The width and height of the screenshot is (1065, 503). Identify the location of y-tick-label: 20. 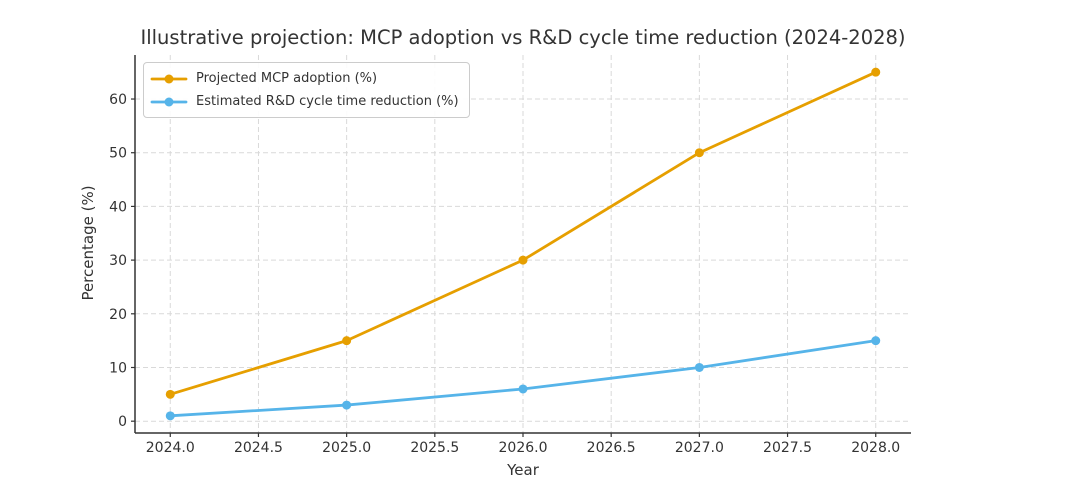
(118, 315).